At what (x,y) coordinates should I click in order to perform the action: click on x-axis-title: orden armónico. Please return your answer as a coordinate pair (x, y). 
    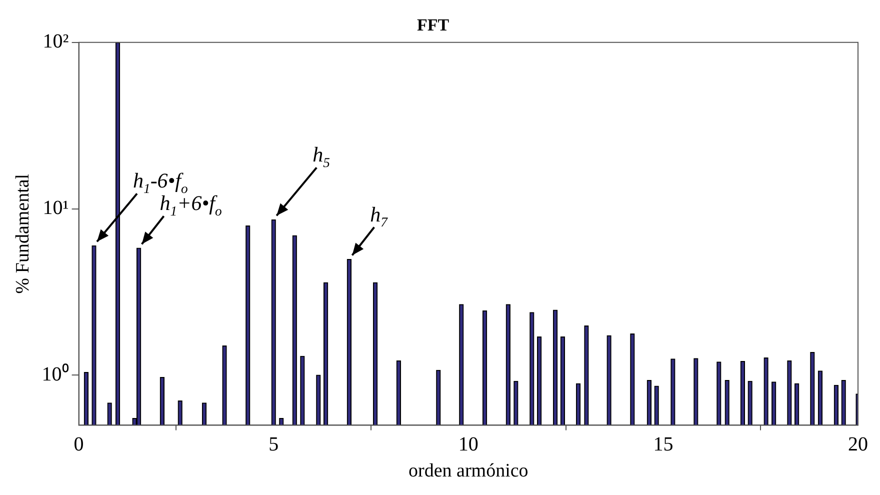
    Looking at the image, I should click on (468, 471).